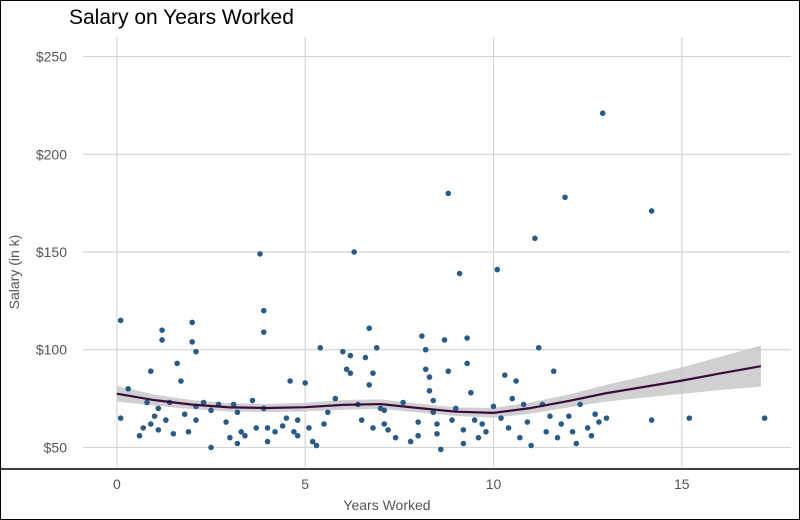 Image resolution: width=800 pixels, height=520 pixels. What do you see at coordinates (51, 350) in the screenshot?
I see `y-tick-label-1: $100` at bounding box center [51, 350].